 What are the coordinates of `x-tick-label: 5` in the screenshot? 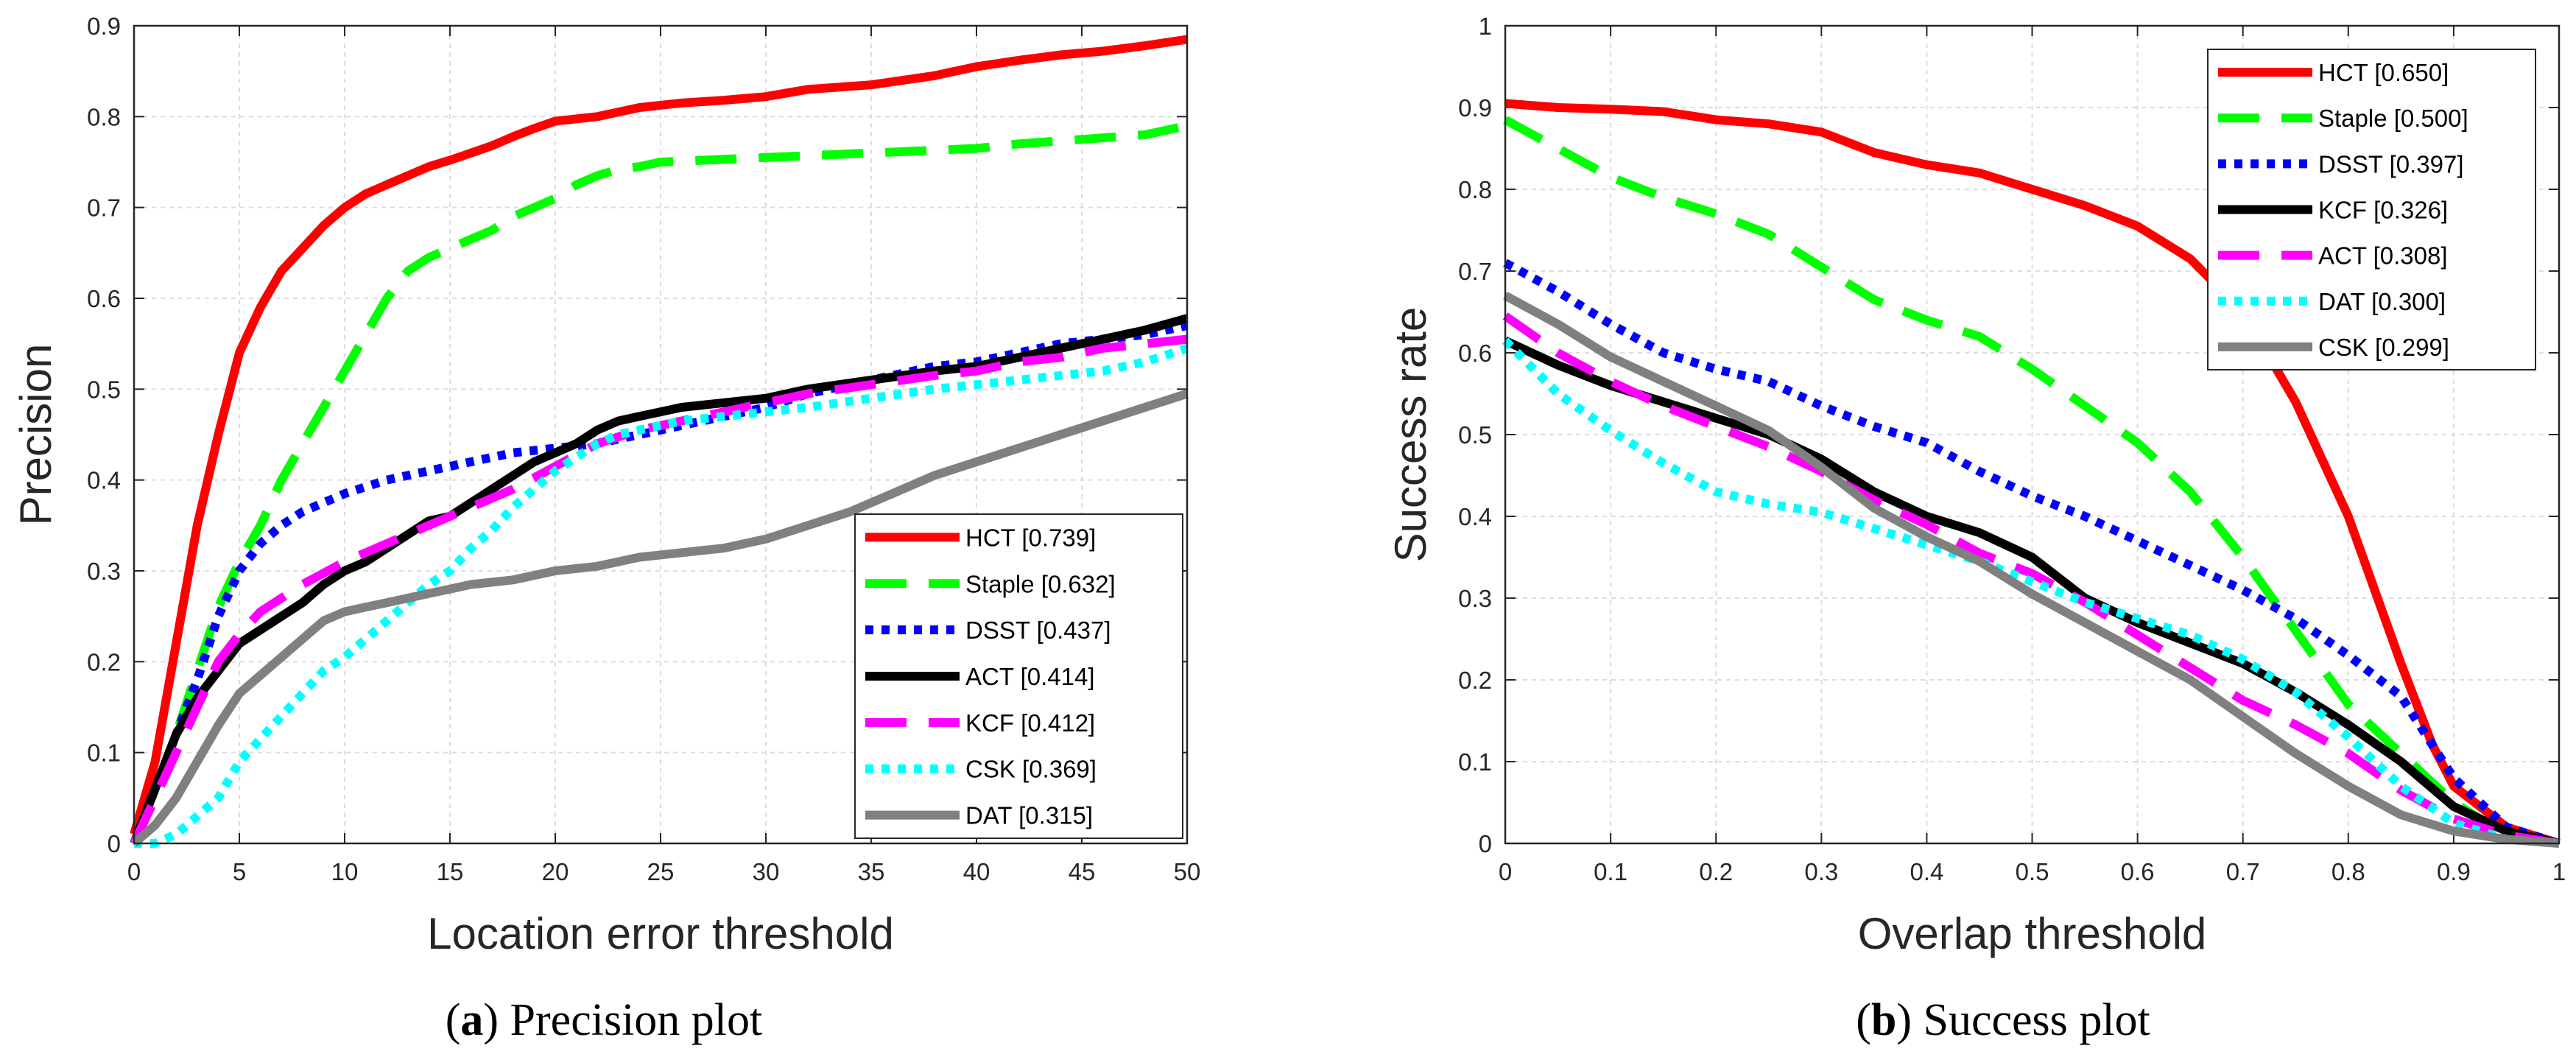 It's located at (239, 871).